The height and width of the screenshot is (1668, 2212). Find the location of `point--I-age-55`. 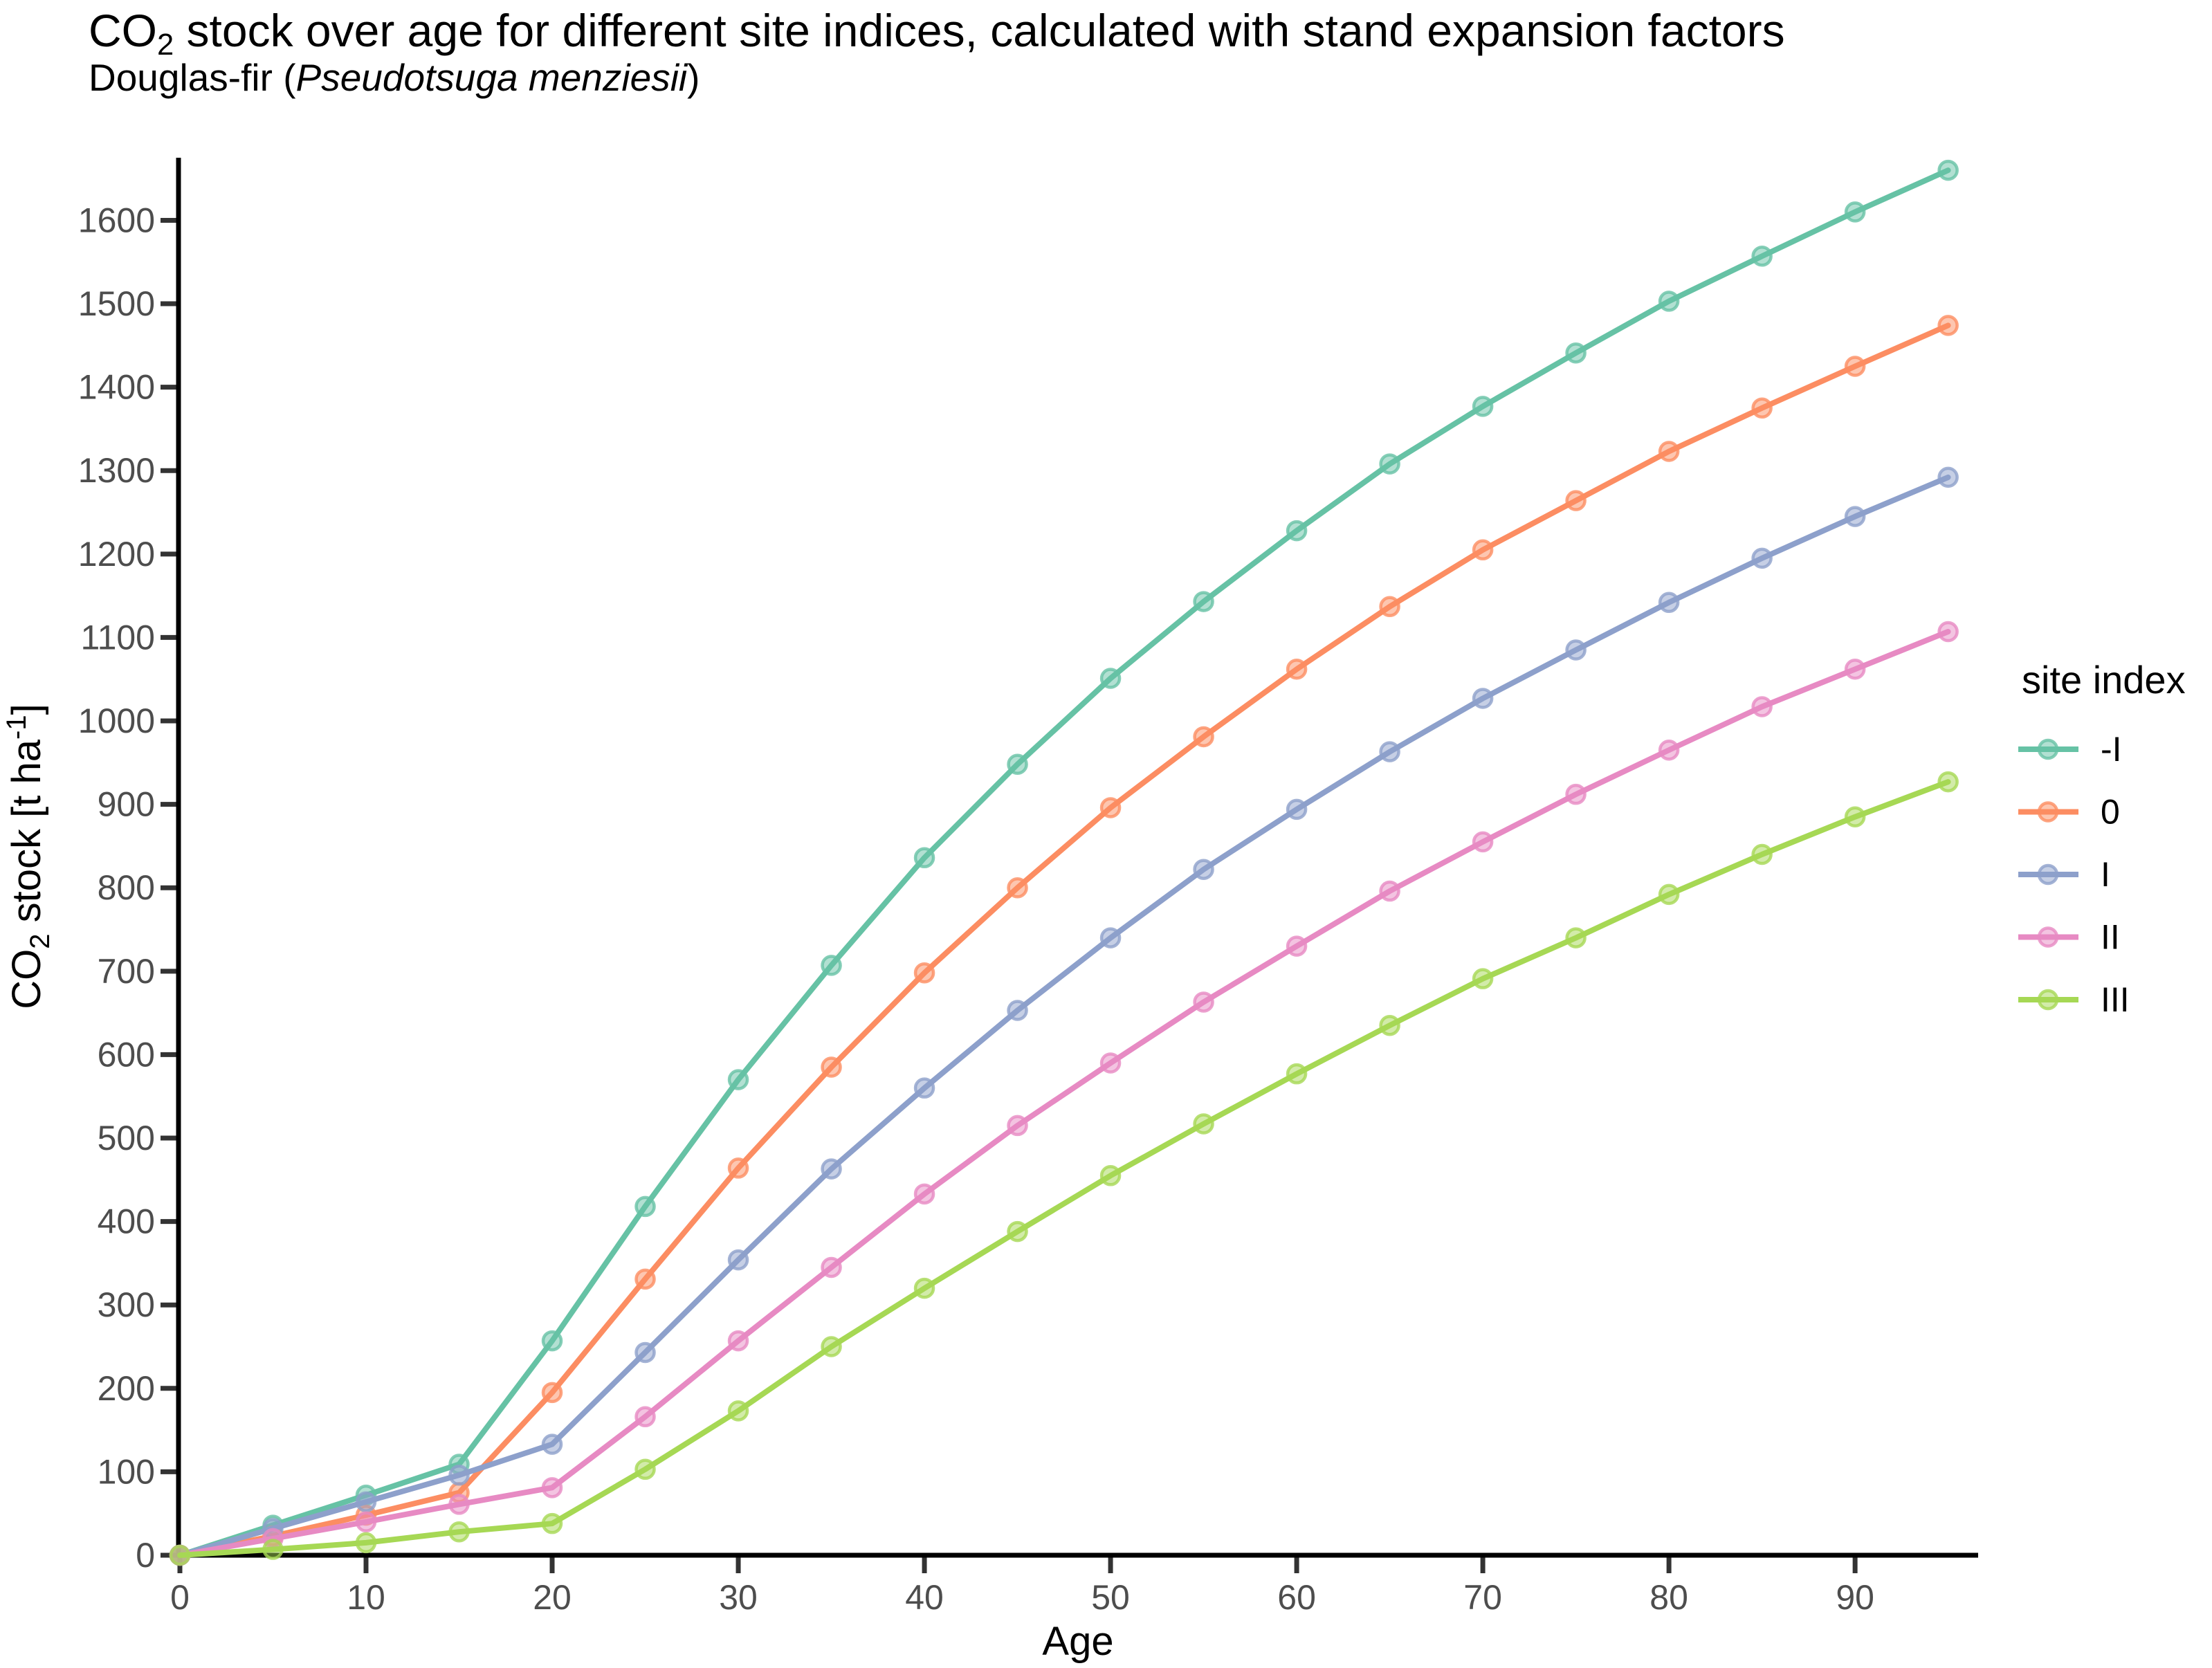

point--I-age-55 is located at coordinates (1203, 601).